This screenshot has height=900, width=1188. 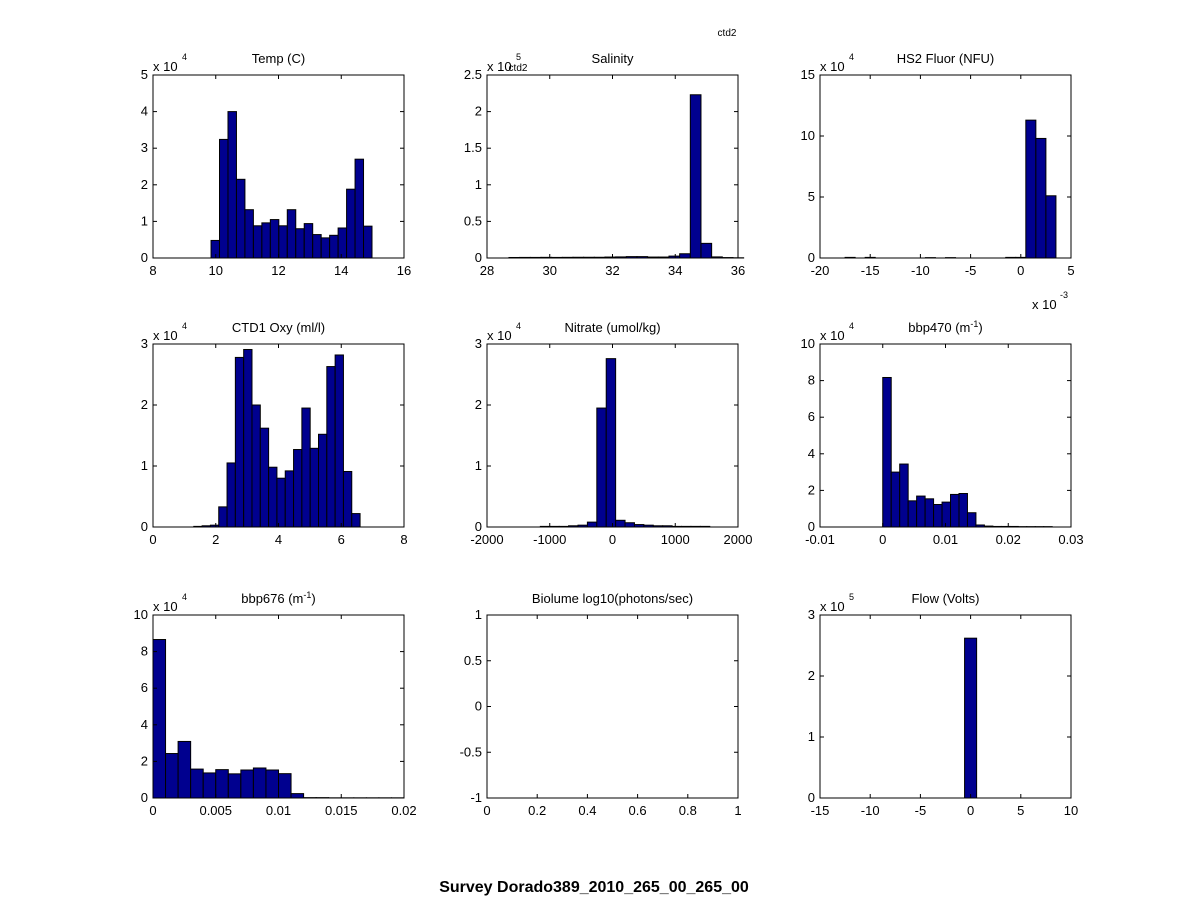 What do you see at coordinates (473, 147) in the screenshot?
I see `y-tick-label: 1.5` at bounding box center [473, 147].